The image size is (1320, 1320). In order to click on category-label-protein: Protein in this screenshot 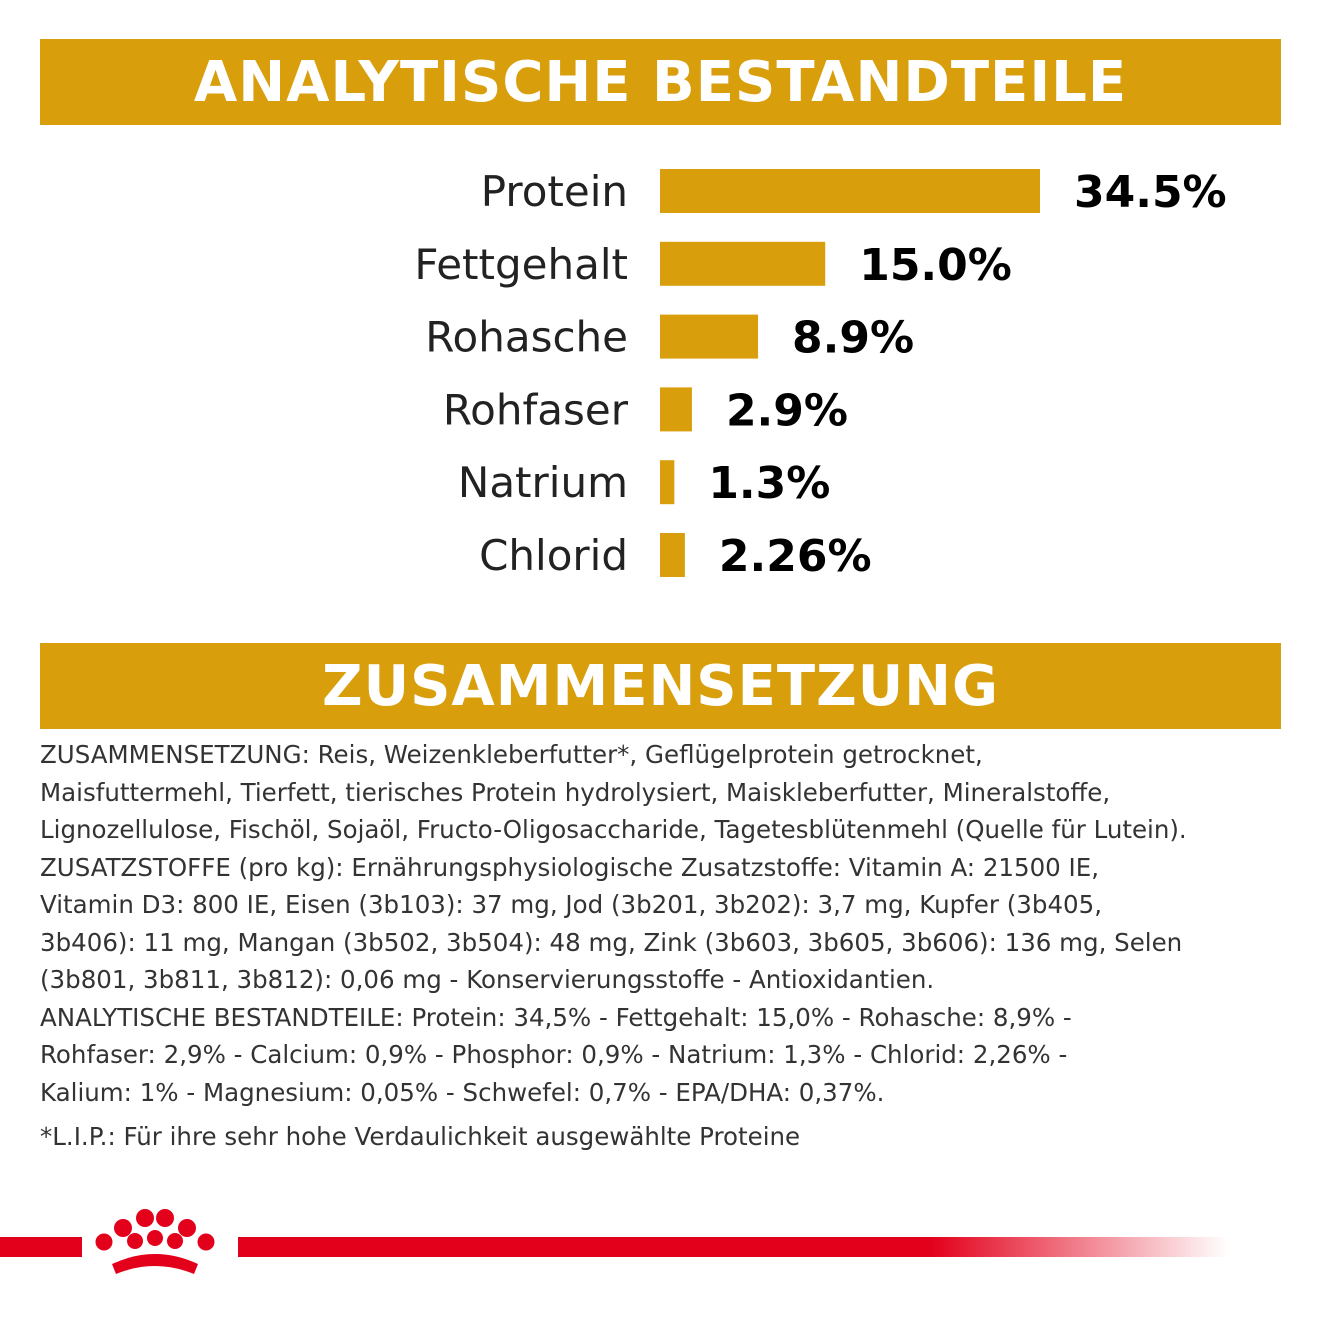, I will do `click(554, 191)`.